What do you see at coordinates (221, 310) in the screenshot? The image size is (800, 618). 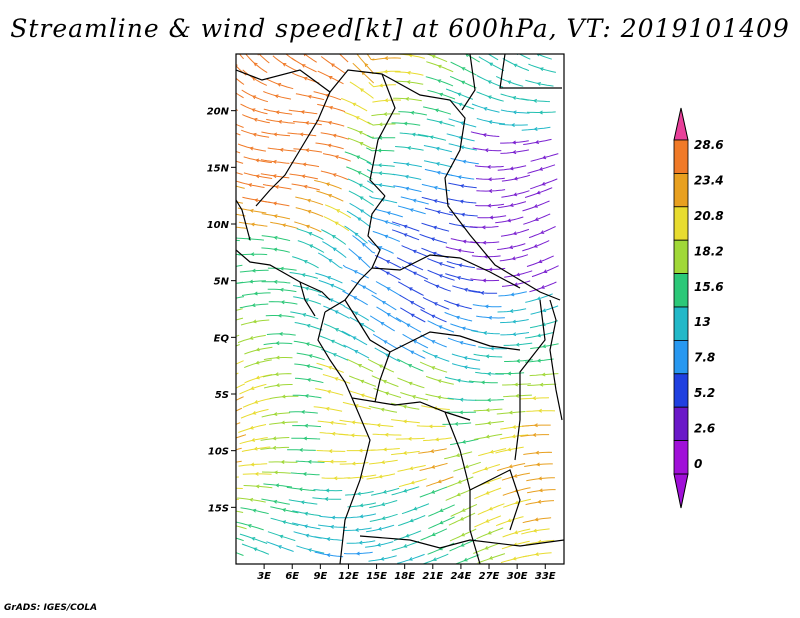 I see `latitude-axis: 20N 15N 10N 5N EQ 5S 10S 15S` at bounding box center [221, 310].